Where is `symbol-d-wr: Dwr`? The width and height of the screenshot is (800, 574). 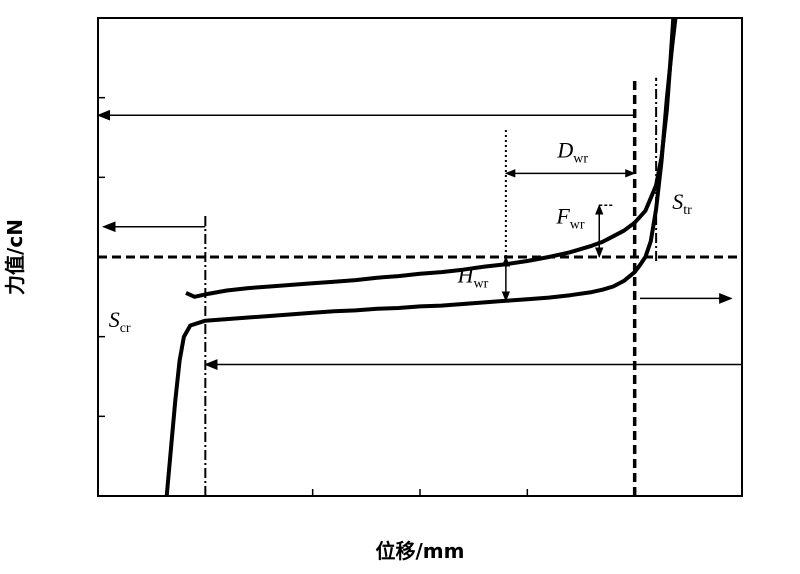
symbol-d-wr: Dwr is located at coordinates (572, 151).